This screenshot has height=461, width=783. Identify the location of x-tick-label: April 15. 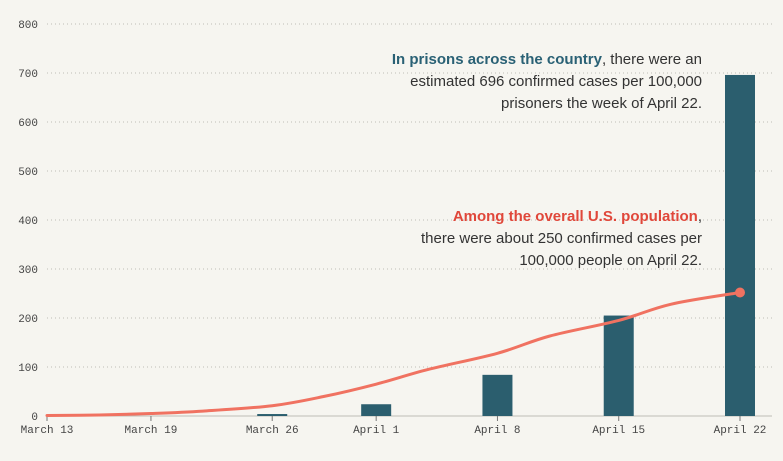
(618, 431).